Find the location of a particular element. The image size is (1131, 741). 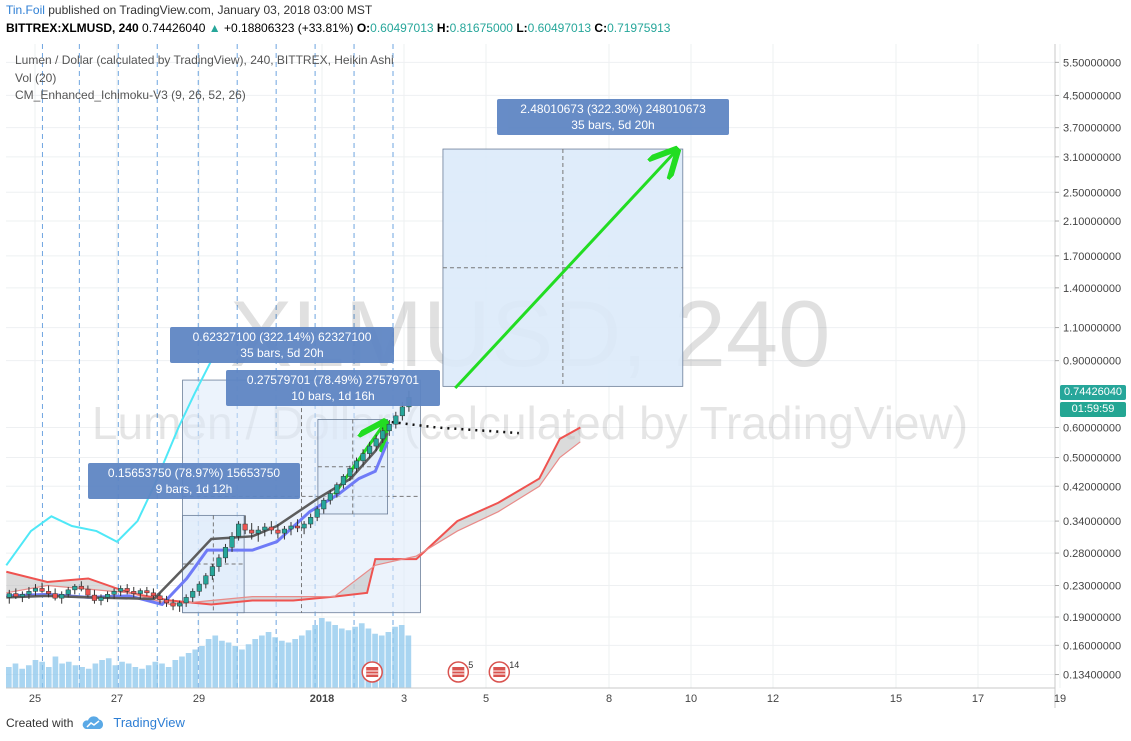

last-price-tag: 0.74426040 is located at coordinates (1093, 392).